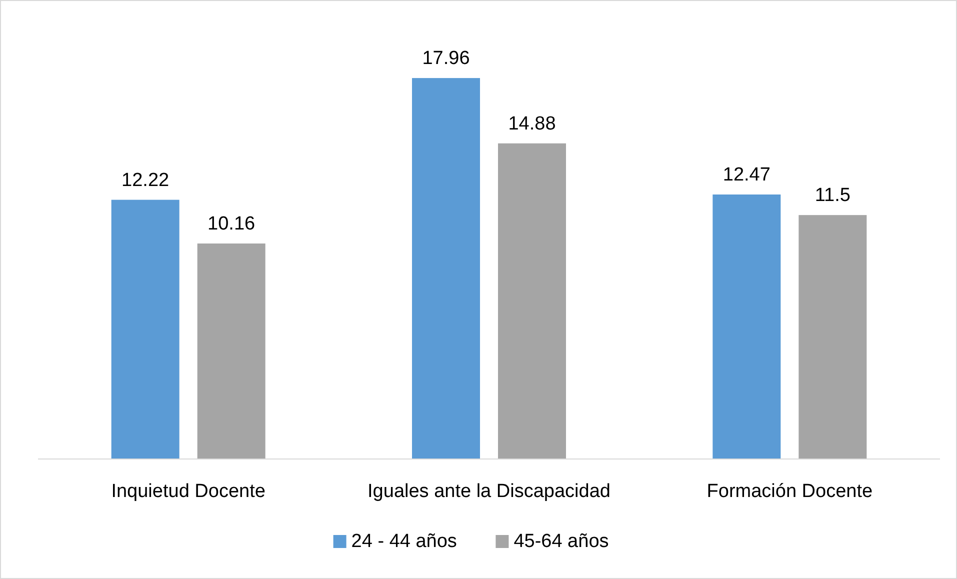 The height and width of the screenshot is (579, 957). Describe the element at coordinates (232, 223) in the screenshot. I see `data-label: 10.16` at that location.